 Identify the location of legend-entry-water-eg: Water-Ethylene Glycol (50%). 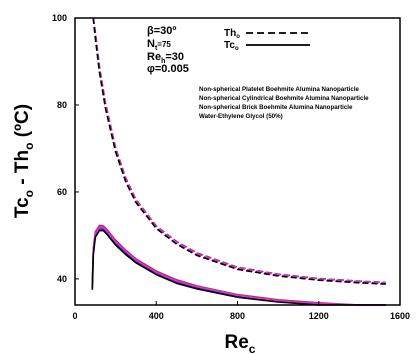
(241, 116).